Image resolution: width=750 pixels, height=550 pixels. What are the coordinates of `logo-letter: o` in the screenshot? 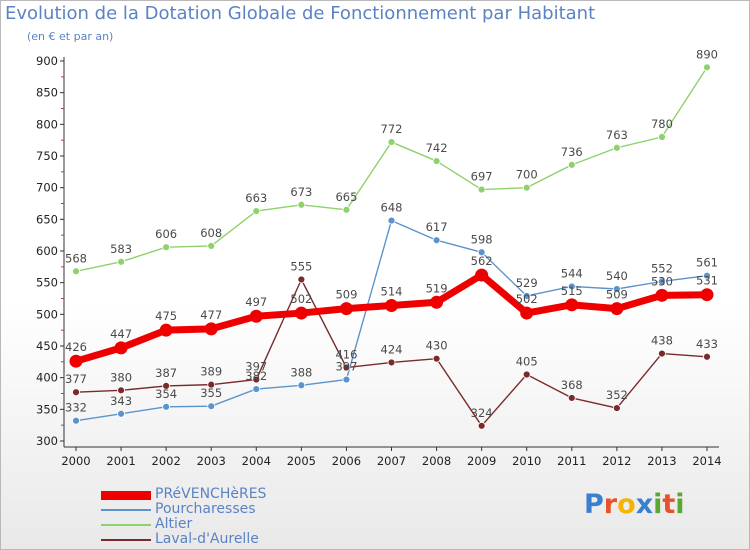 It's located at (626, 504).